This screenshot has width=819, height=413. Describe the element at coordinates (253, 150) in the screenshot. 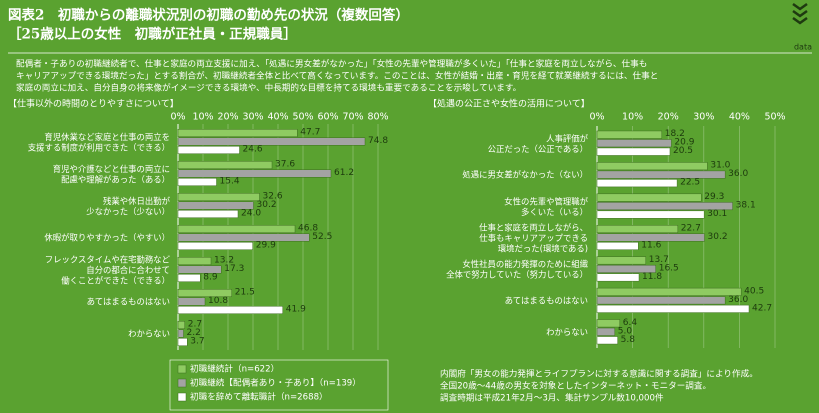

I see `value-label: 24.6` at that location.